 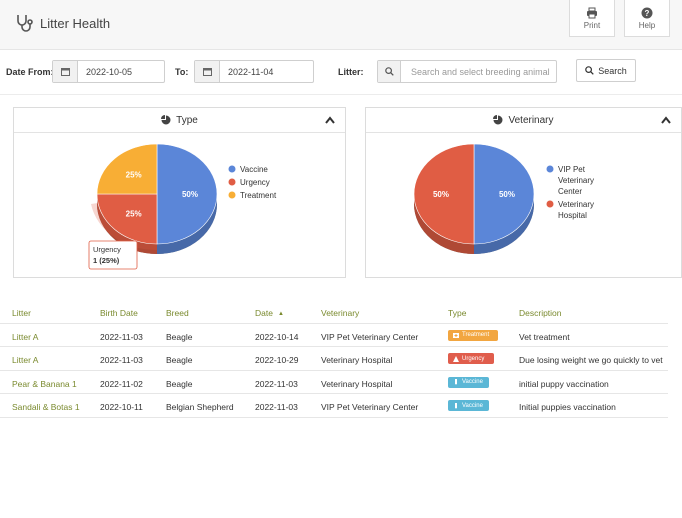 I want to click on litter-search, so click(x=467, y=71).